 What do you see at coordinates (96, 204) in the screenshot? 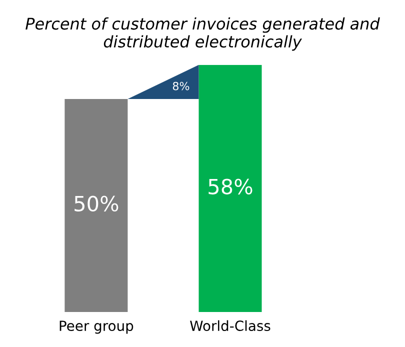
I see `data-label: 50%` at bounding box center [96, 204].